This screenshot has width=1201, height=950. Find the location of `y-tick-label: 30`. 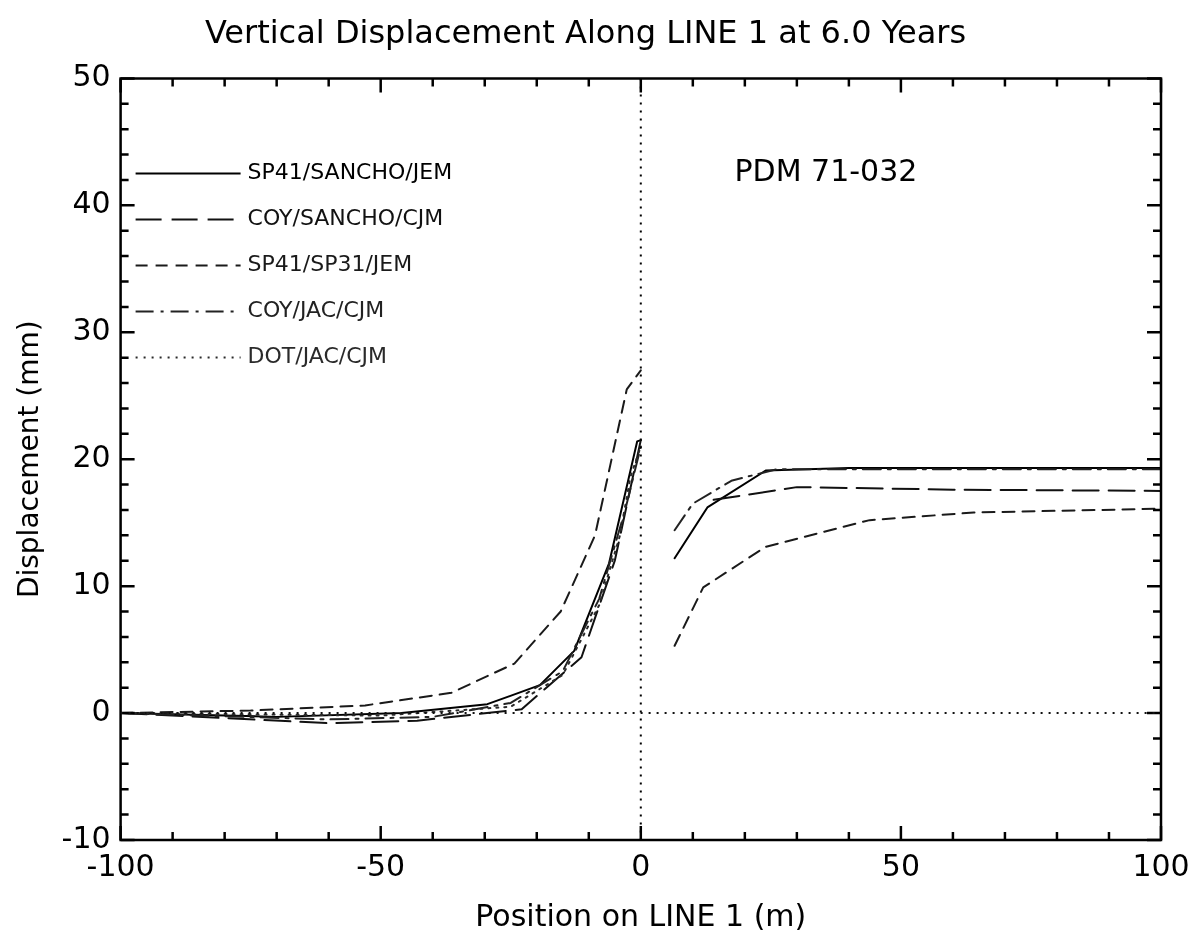

y-tick-label: 30 is located at coordinates (91, 330).